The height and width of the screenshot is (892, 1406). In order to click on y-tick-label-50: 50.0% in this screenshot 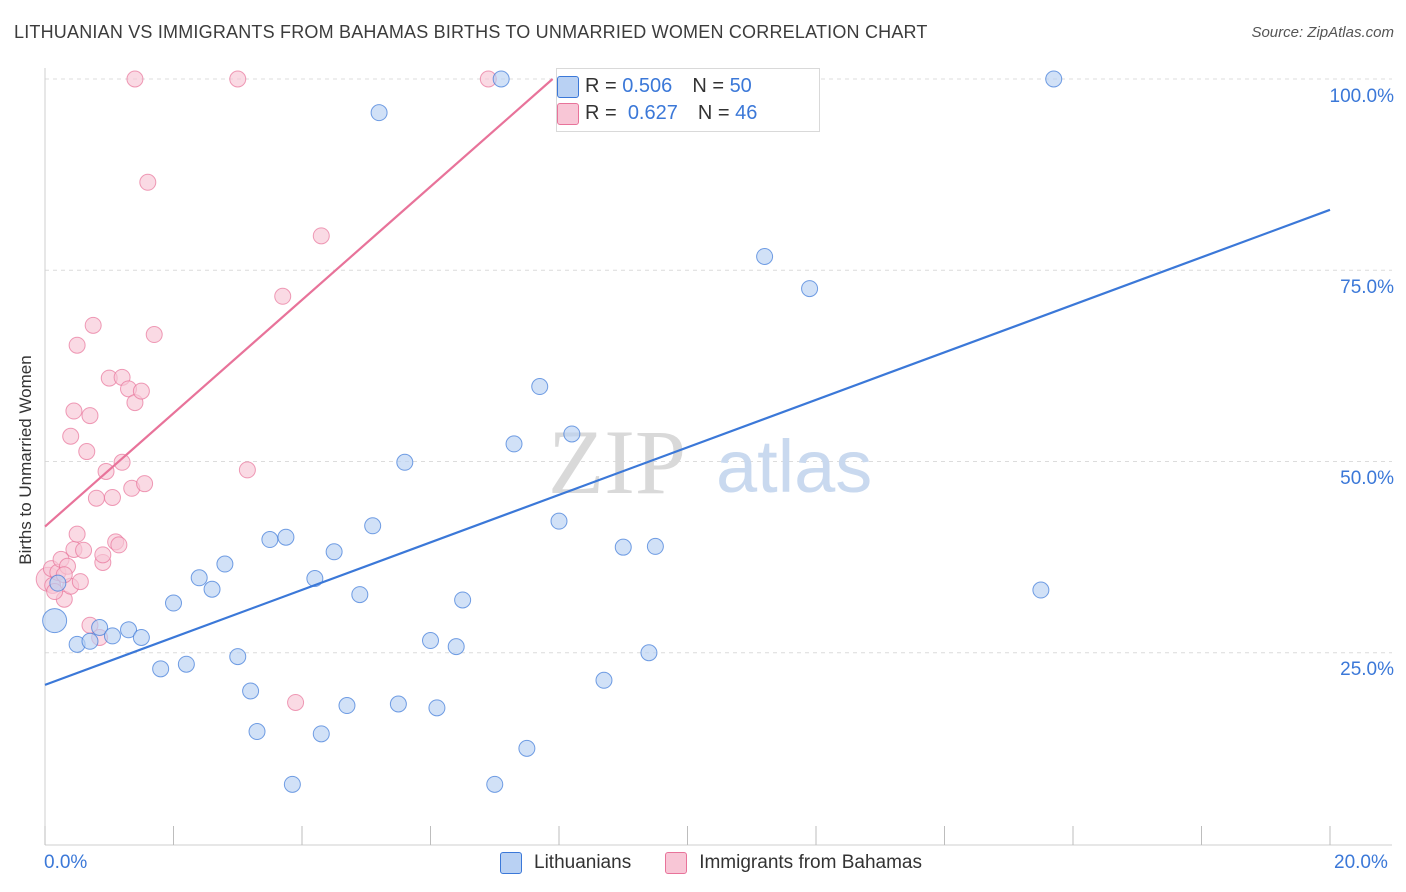, I will do `click(1367, 478)`.